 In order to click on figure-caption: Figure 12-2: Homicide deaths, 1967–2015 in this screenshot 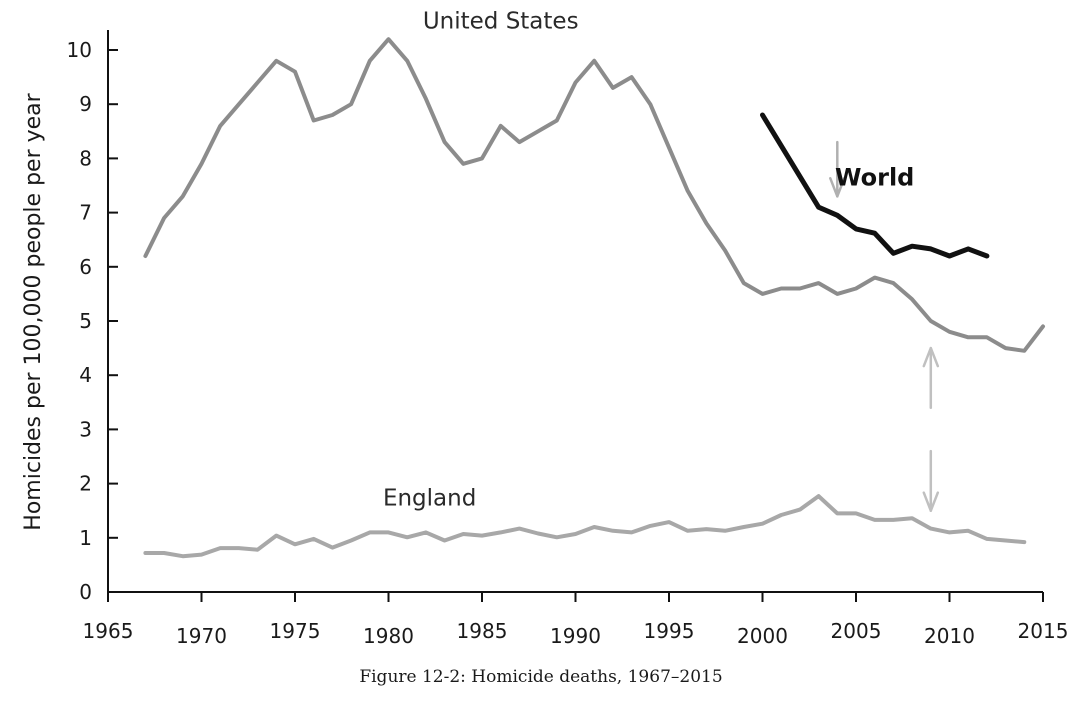, I will do `click(540, 677)`.